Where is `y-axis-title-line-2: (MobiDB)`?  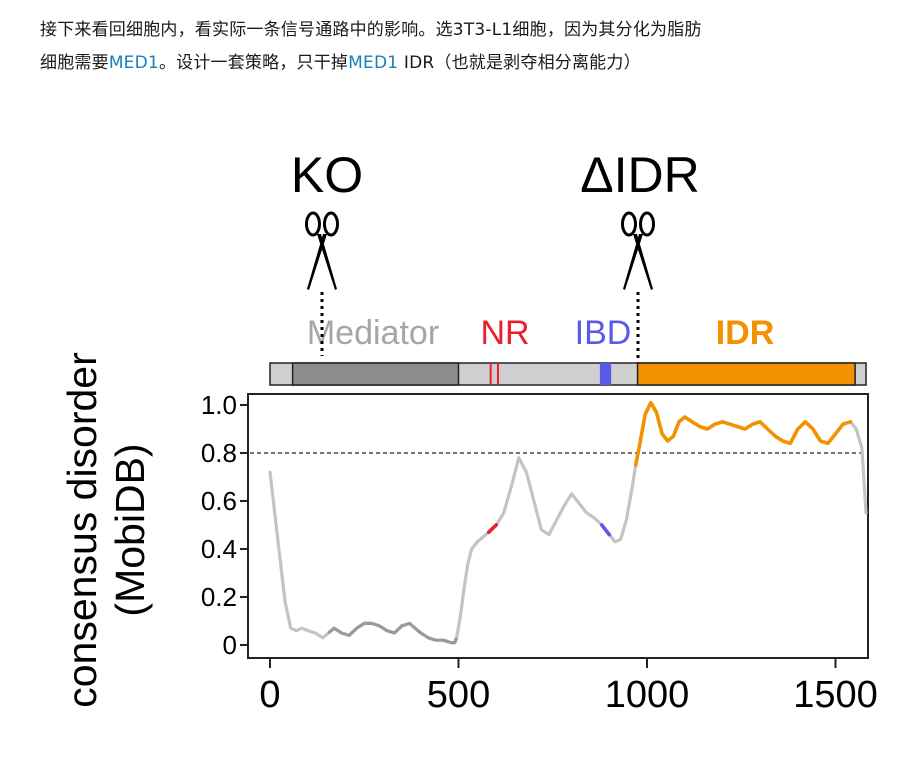 y-axis-title-line-2: (MobiDB) is located at coordinates (130, 529).